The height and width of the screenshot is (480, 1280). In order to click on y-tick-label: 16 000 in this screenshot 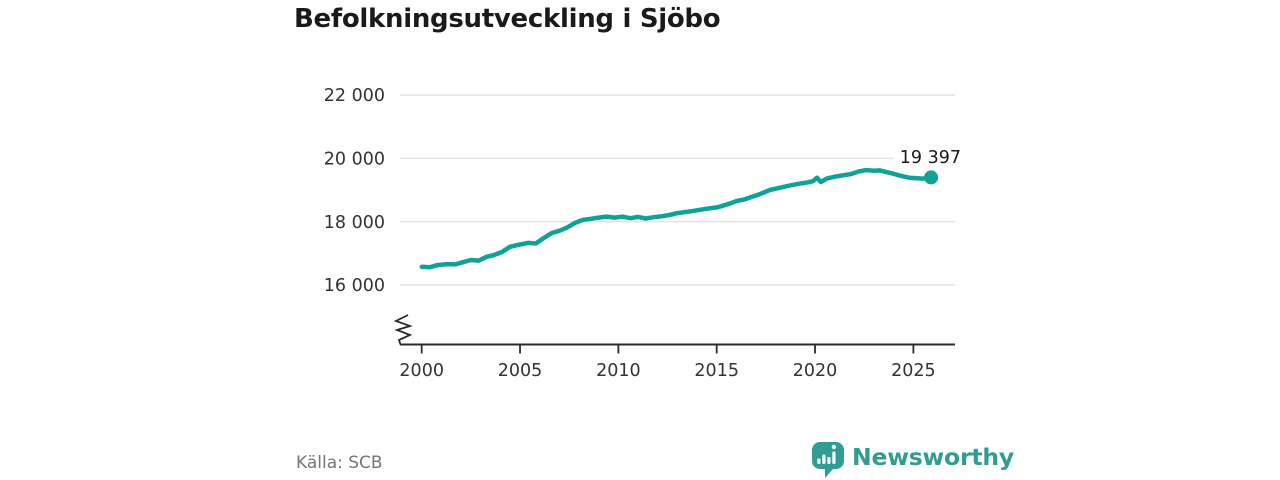, I will do `click(354, 286)`.